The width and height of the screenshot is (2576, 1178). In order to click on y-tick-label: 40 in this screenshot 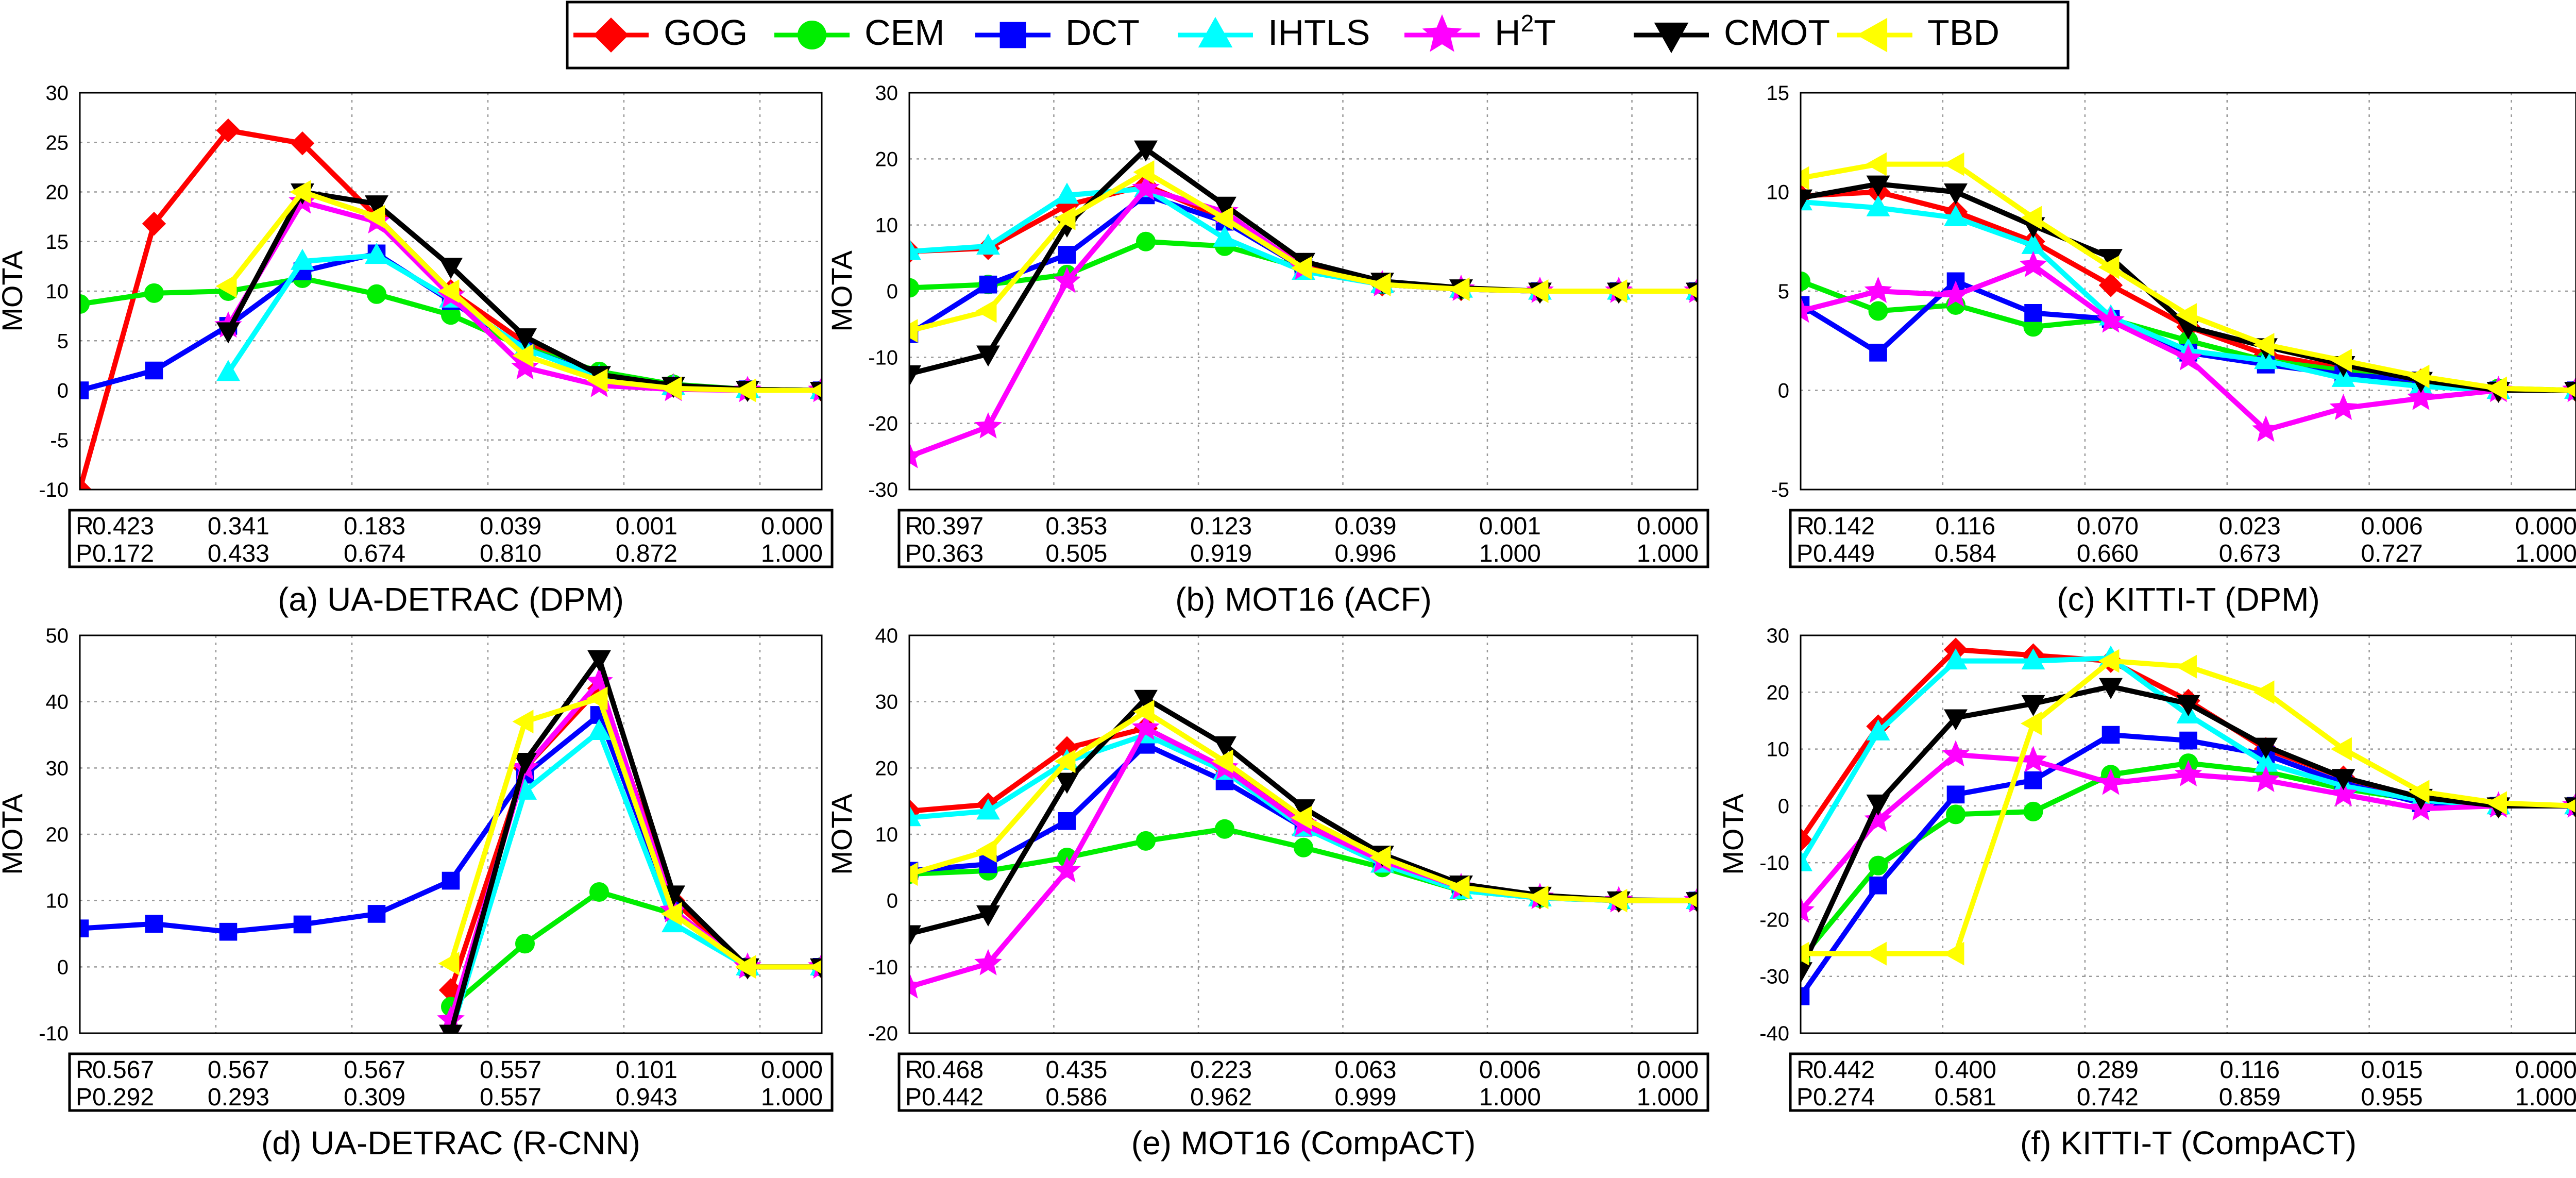, I will do `click(887, 636)`.